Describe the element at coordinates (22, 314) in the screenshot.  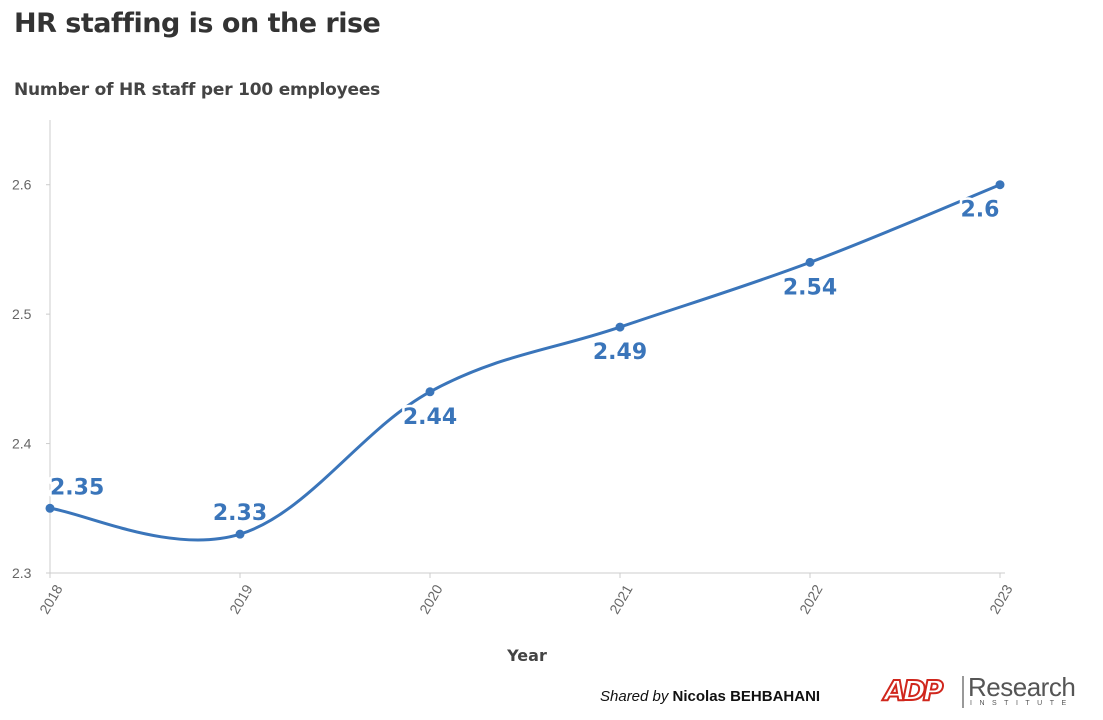
I see `y-tick-label: 2.5` at that location.